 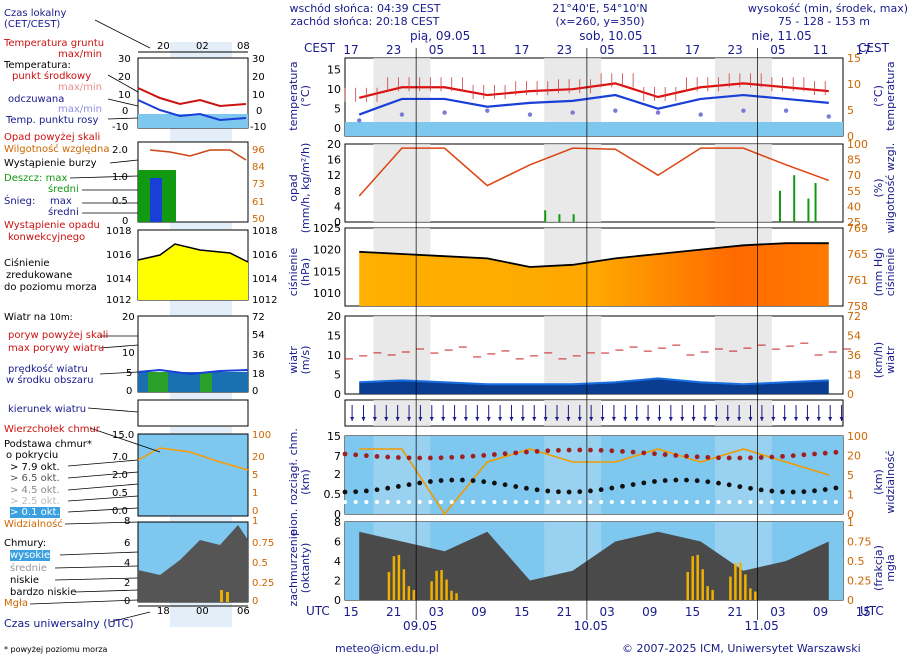 I want to click on svg-text: 30, so click(x=258, y=59).